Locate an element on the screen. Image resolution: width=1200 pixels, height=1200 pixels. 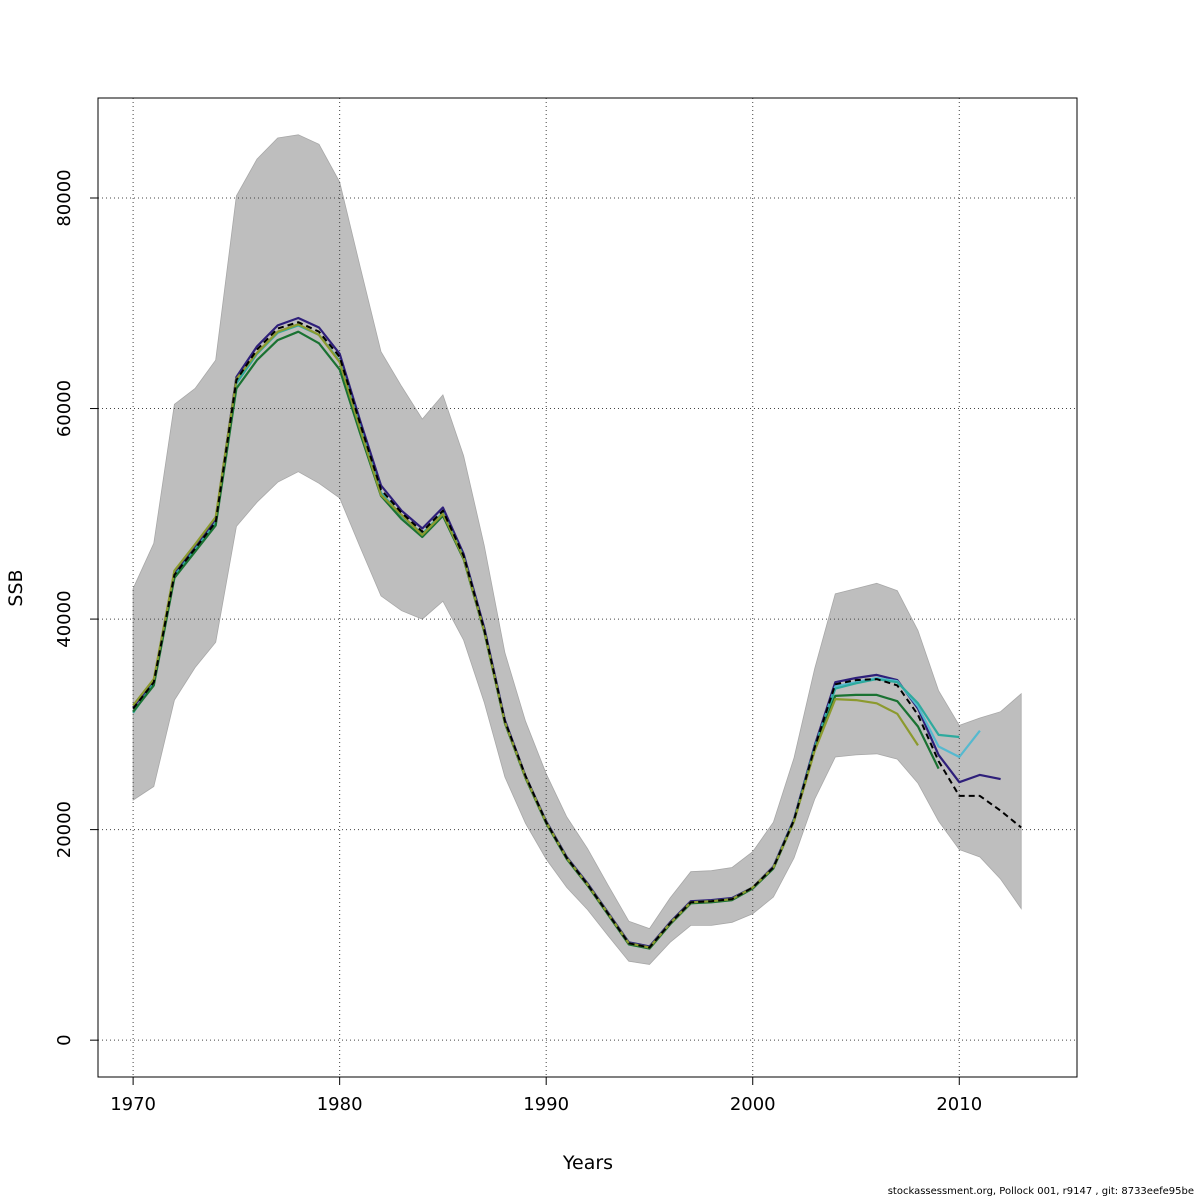
y-tick-label: 0 is located at coordinates (64, 1039).